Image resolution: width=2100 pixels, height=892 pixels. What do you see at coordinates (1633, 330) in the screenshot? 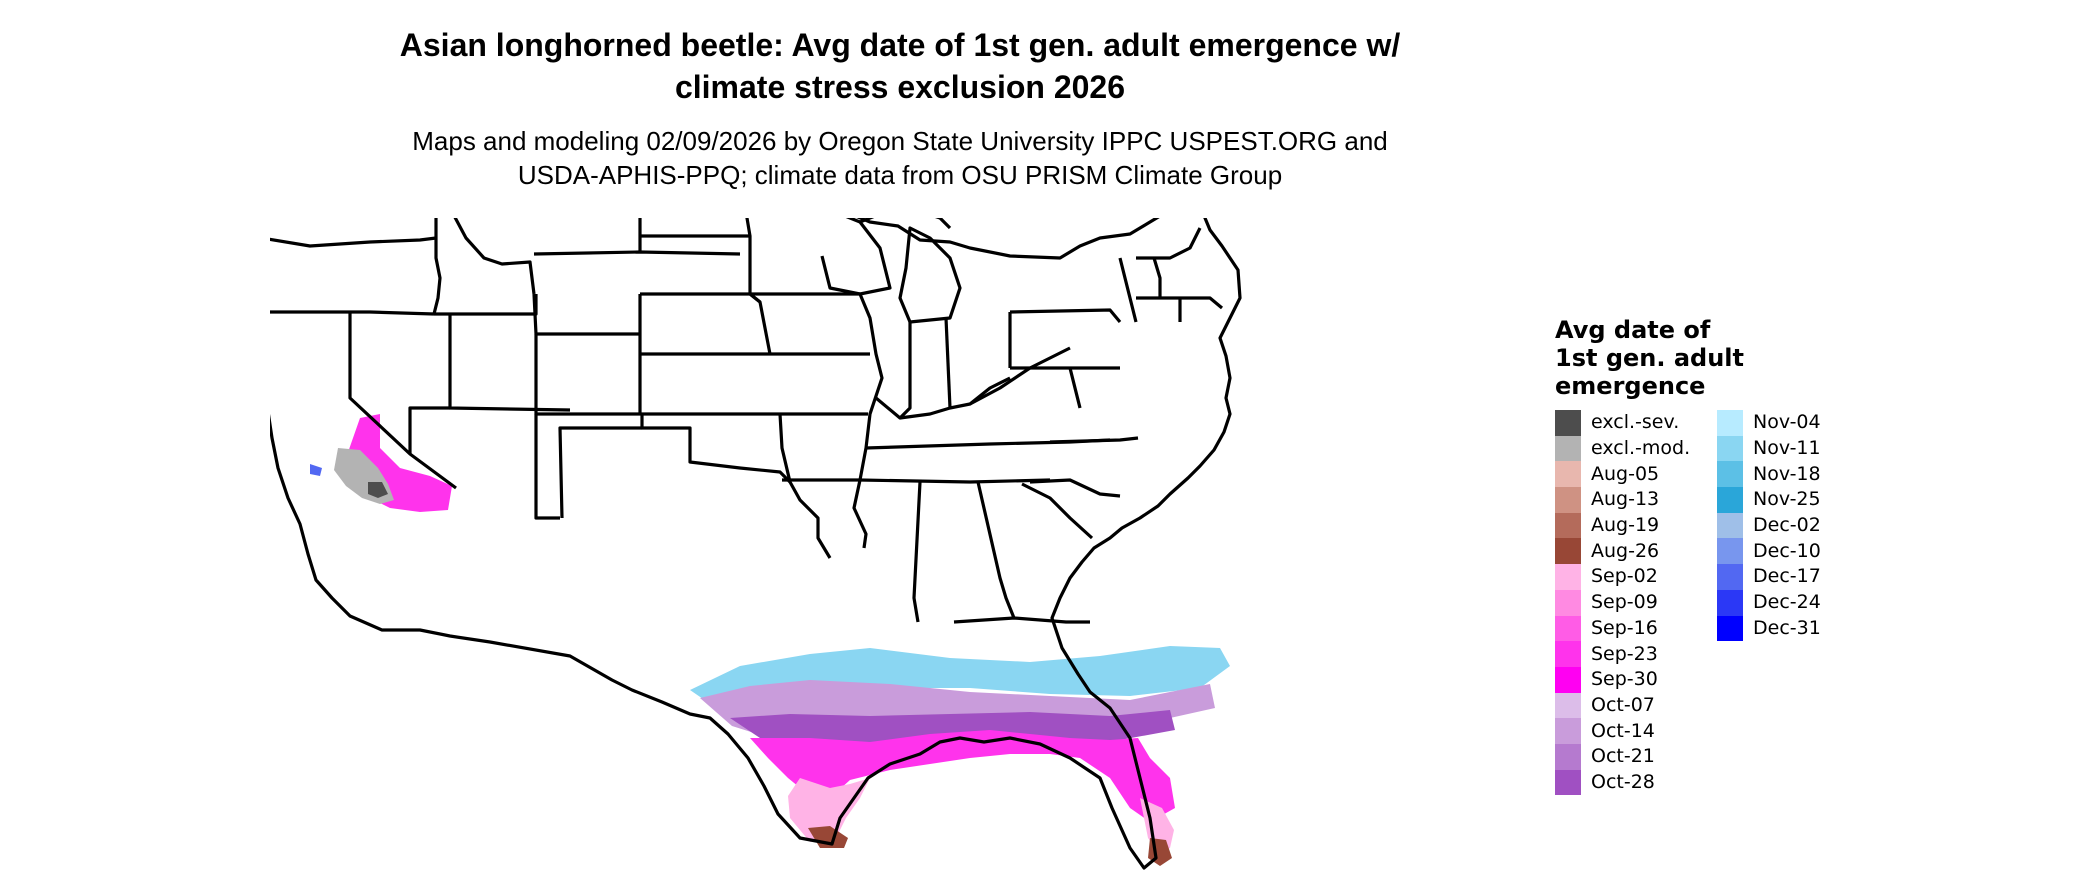
I see `legend-title-line-1: Avg date of` at bounding box center [1633, 330].